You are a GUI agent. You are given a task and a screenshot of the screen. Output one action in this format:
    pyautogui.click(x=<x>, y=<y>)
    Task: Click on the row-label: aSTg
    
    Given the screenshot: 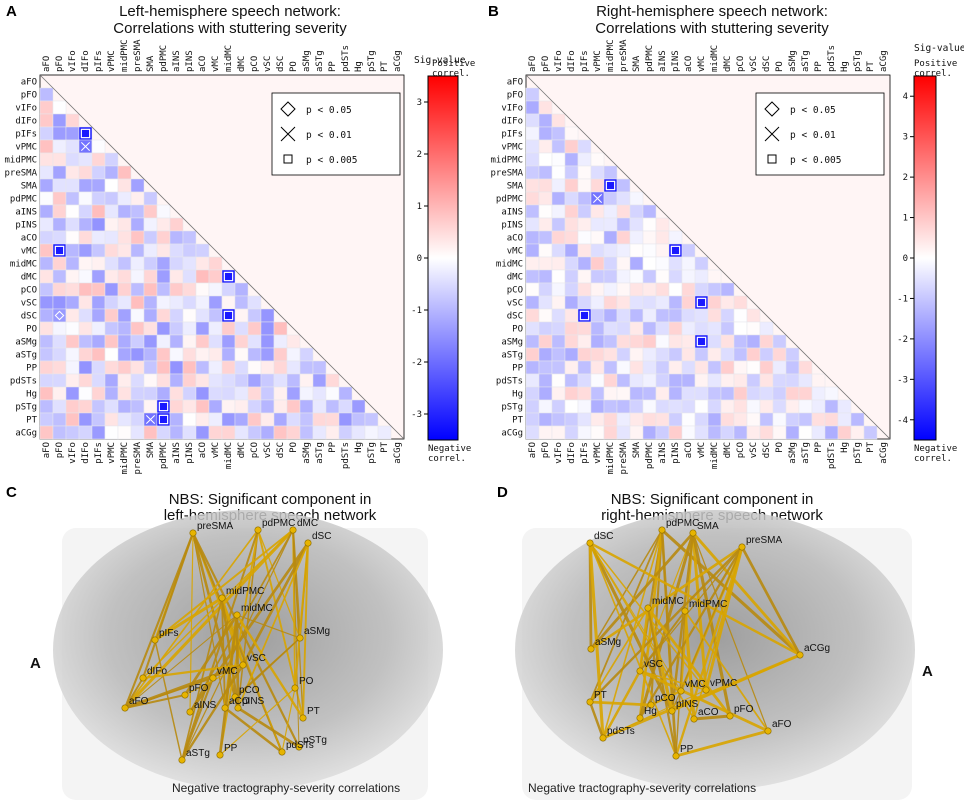 What is the action you would take?
    pyautogui.click(x=512, y=355)
    